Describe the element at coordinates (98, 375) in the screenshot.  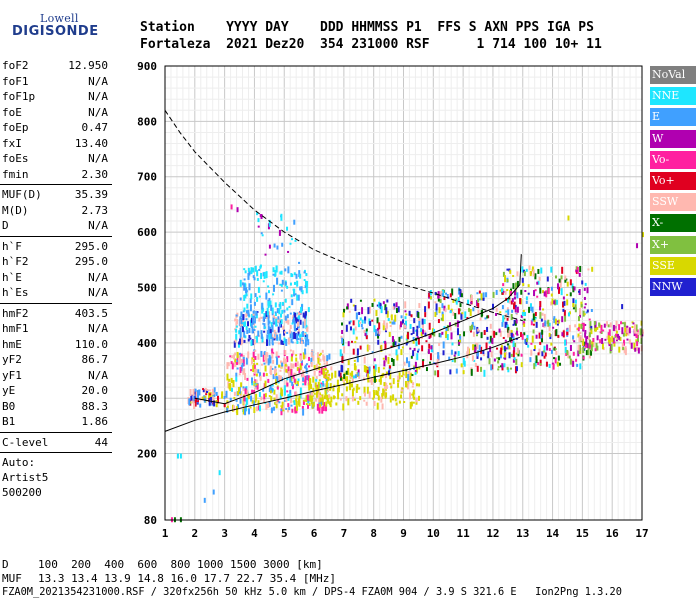
I see `param-value: N/A` at that location.